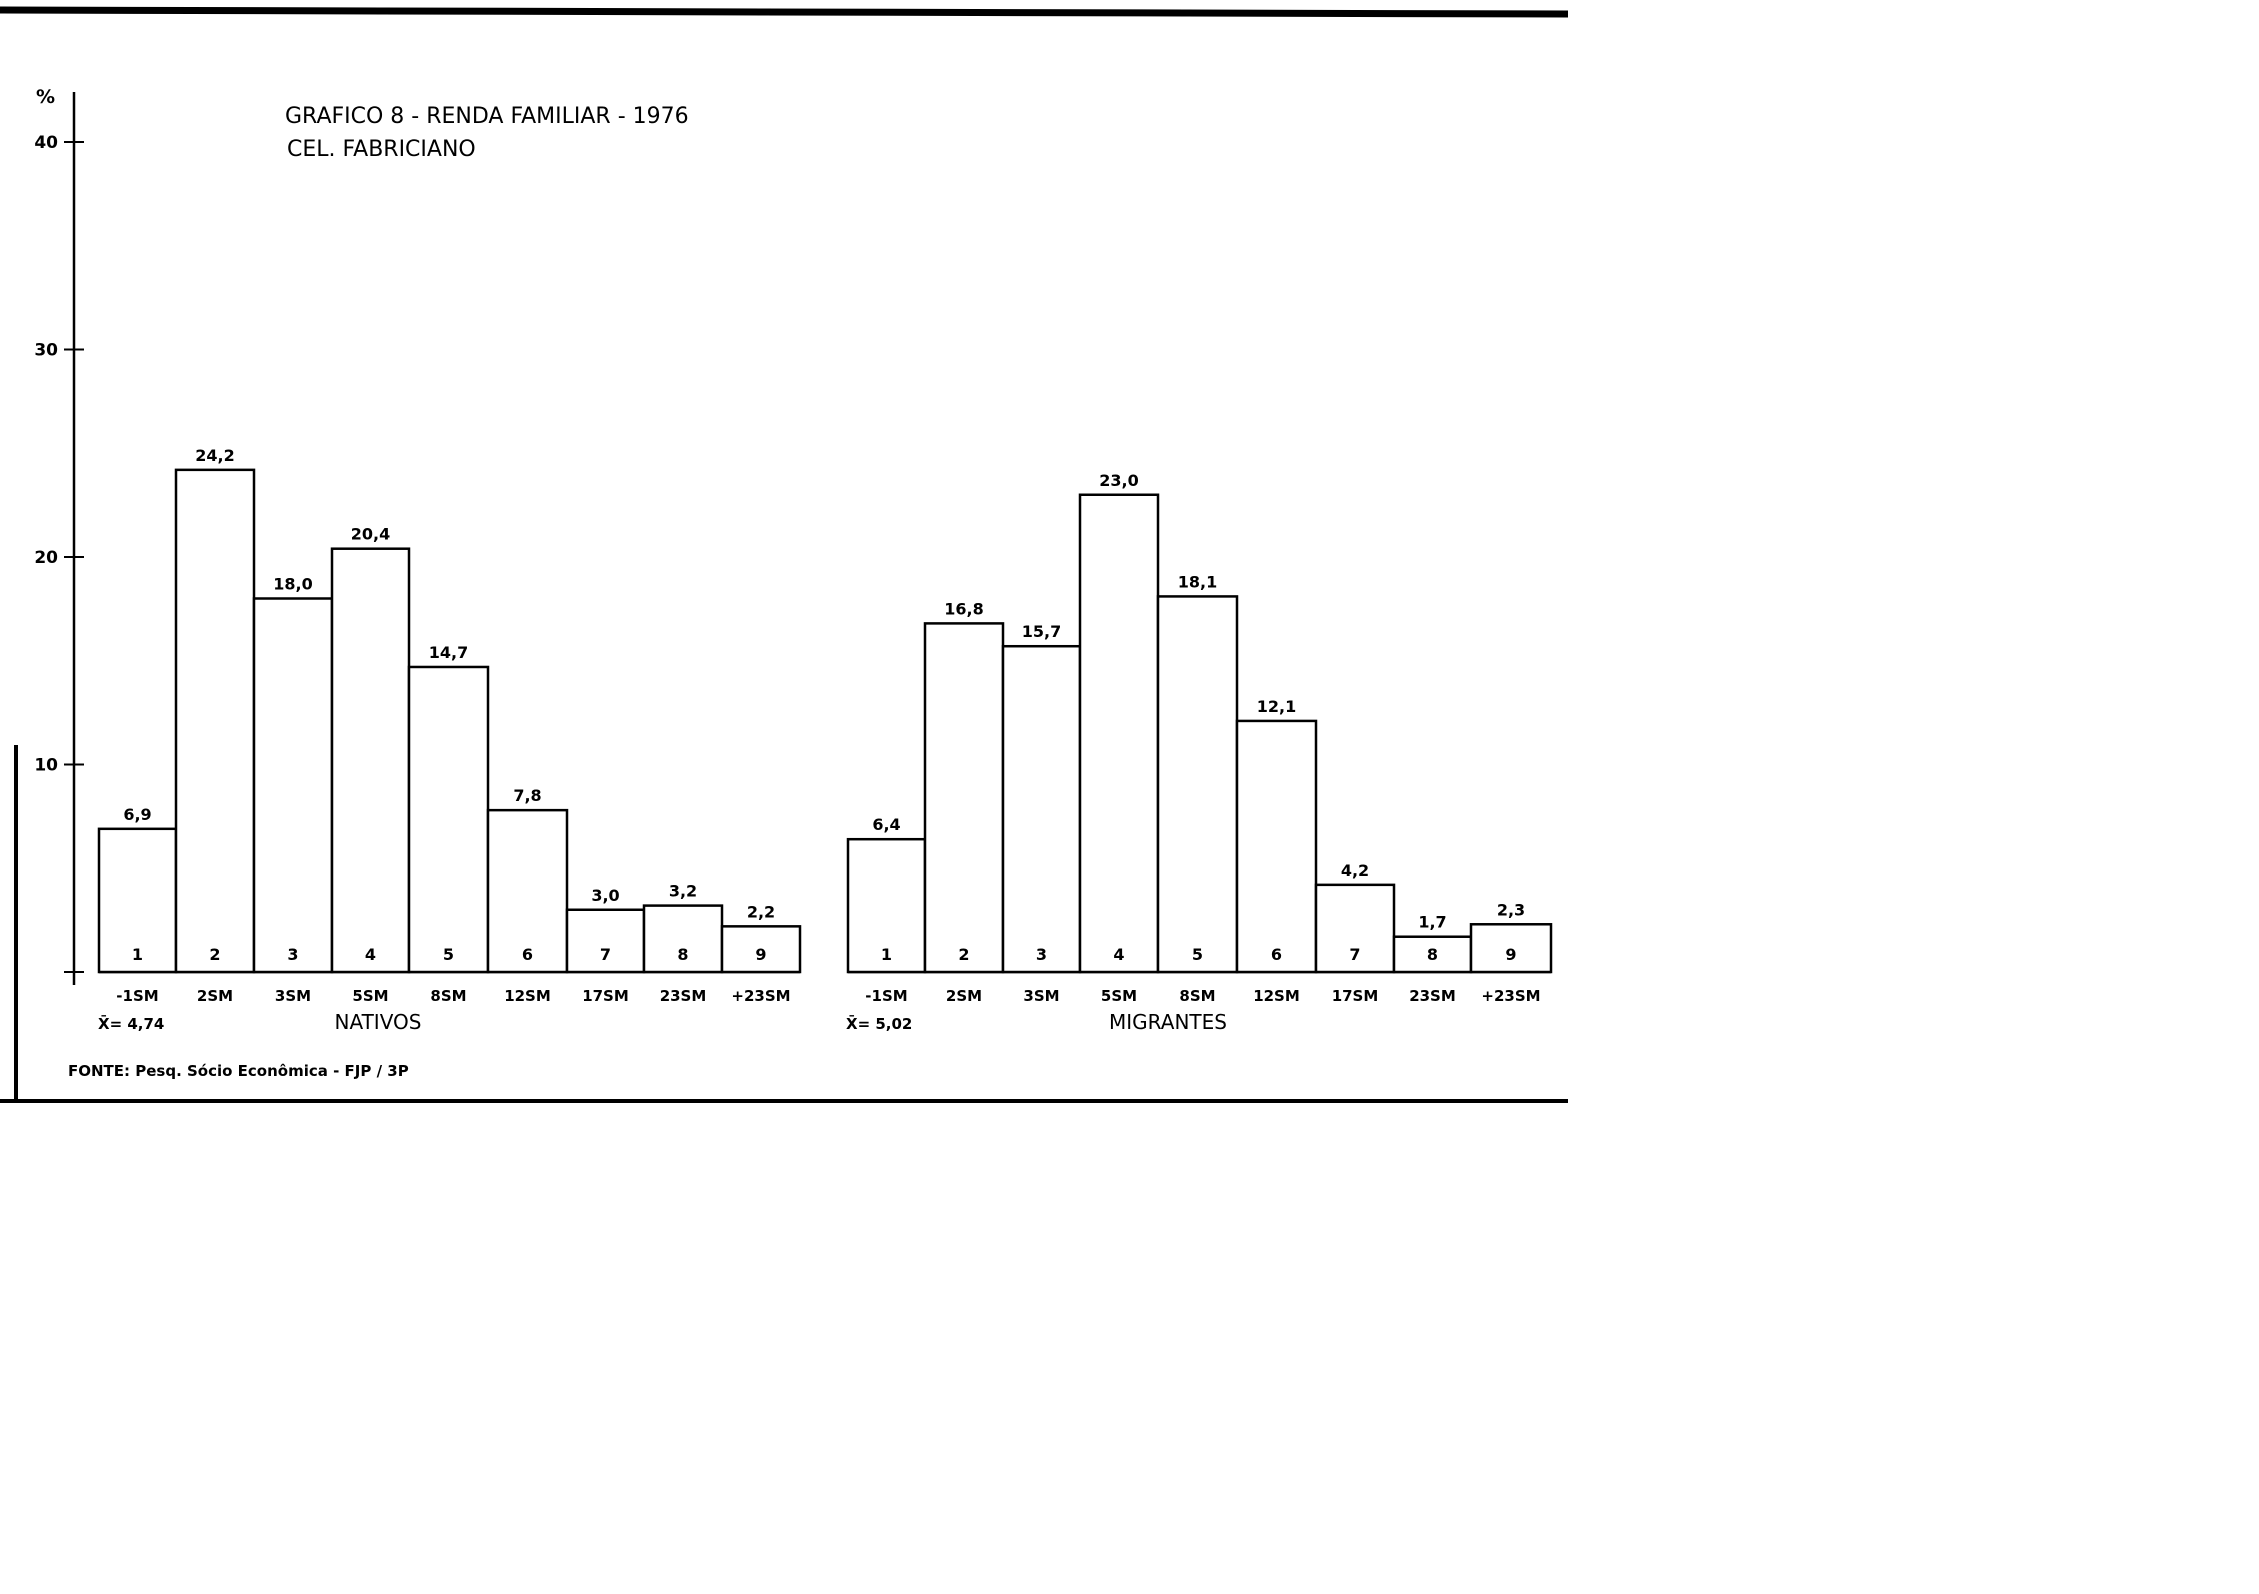 This screenshot has width=2259, height=1594. What do you see at coordinates (1355, 870) in the screenshot?
I see `bar-value-label: 4,2` at bounding box center [1355, 870].